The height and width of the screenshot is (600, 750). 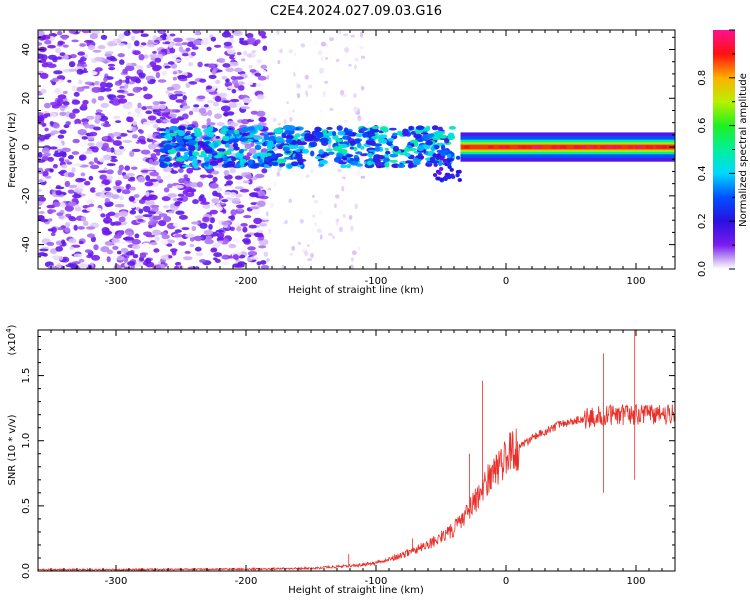 What do you see at coordinates (376, 581) in the screenshot?
I see `x-tick-label: -100` at bounding box center [376, 581].